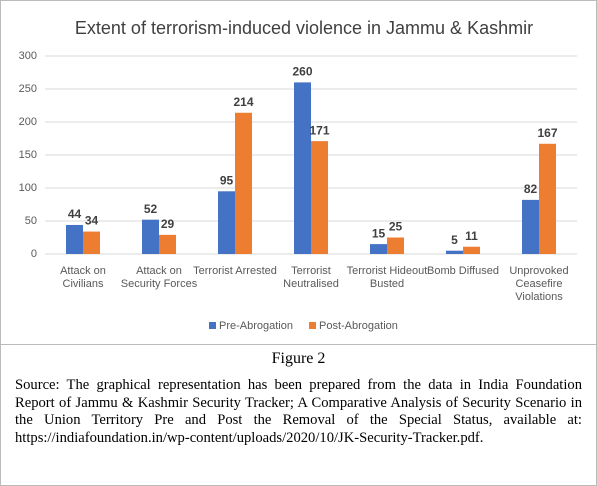 Image resolution: width=597 pixels, height=486 pixels. Describe the element at coordinates (28, 56) in the screenshot. I see `y-tick-label: 300` at that location.